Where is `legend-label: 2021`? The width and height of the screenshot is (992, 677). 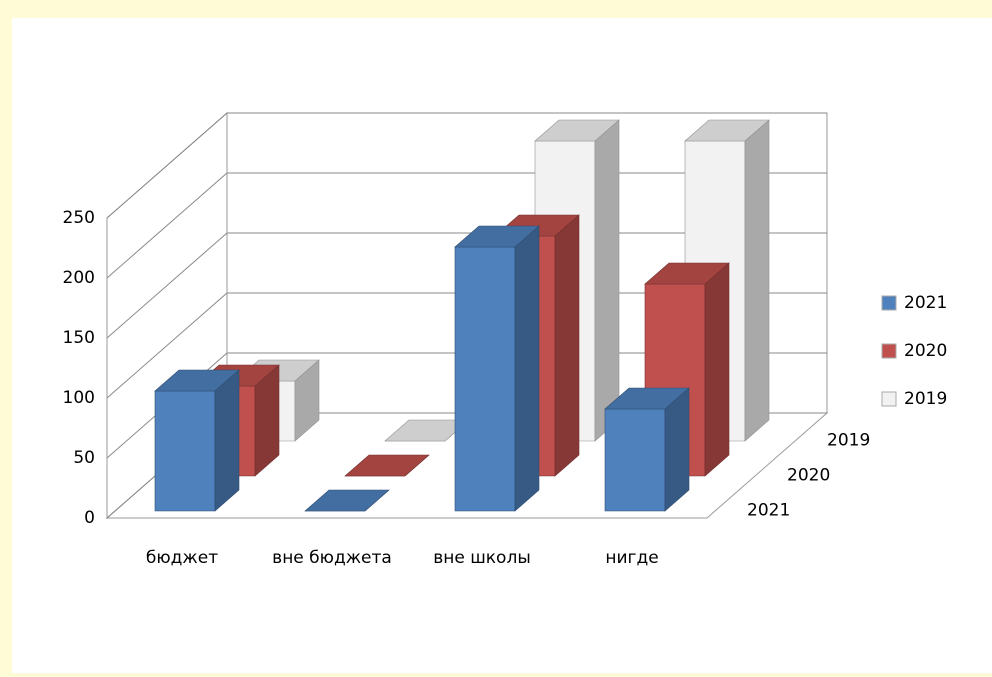 legend-label: 2021 is located at coordinates (925, 303).